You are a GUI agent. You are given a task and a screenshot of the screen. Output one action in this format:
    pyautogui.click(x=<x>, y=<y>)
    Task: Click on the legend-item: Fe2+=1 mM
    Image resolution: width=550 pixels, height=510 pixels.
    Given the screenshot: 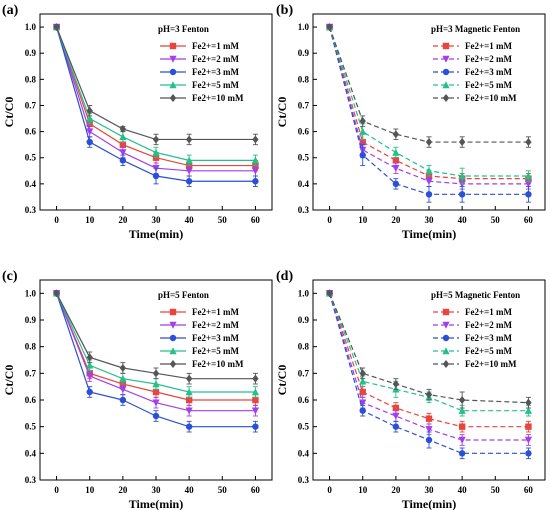 What is the action you would take?
    pyautogui.click(x=472, y=46)
    